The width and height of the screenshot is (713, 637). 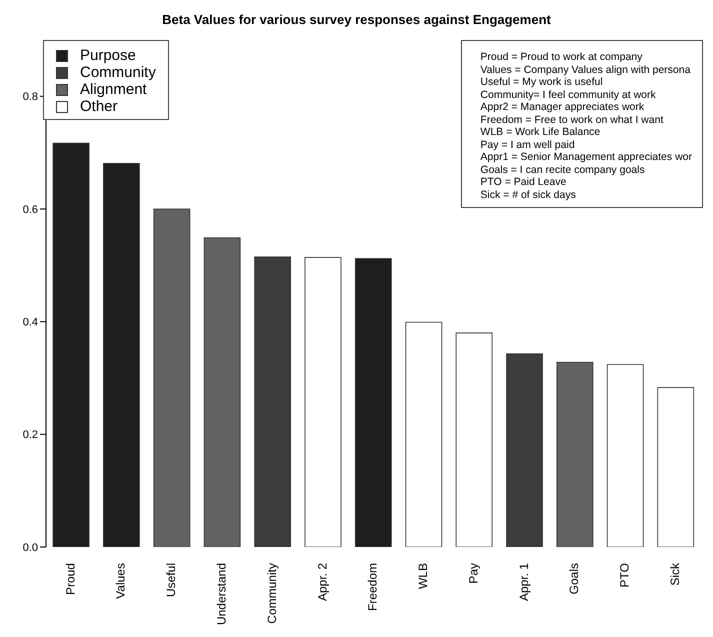 I want to click on chart-title: Beta Values for various survey responses against Engagement, so click(x=356, y=19).